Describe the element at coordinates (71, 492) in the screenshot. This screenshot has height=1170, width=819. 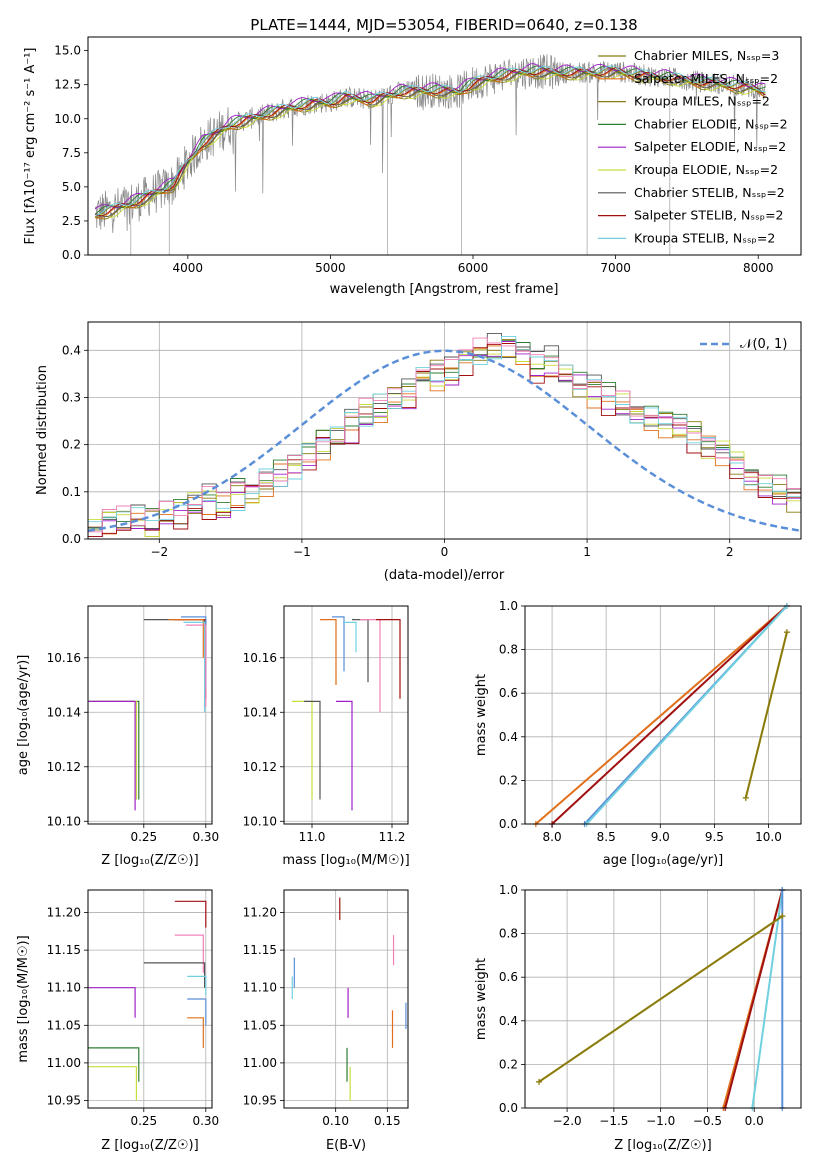
I see `y-tick-label: 0.1` at that location.